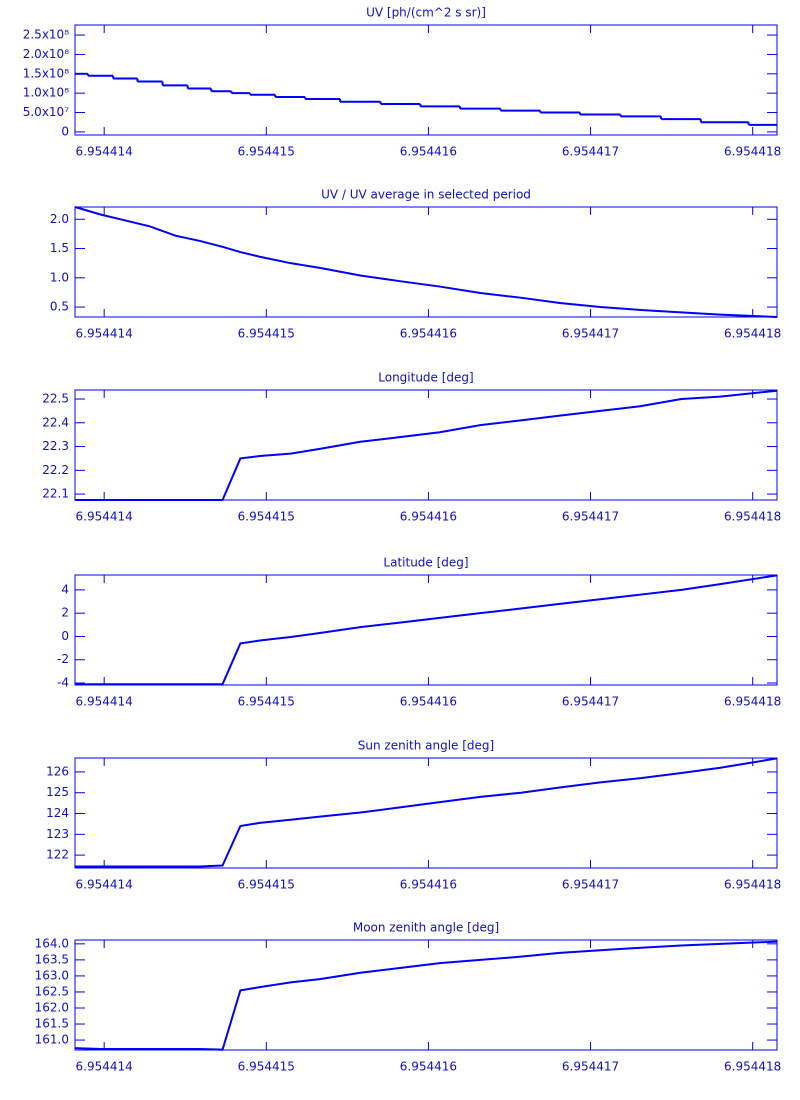  What do you see at coordinates (46, 35) in the screenshot?
I see `y-tick-label: 2.5x10⁸` at bounding box center [46, 35].